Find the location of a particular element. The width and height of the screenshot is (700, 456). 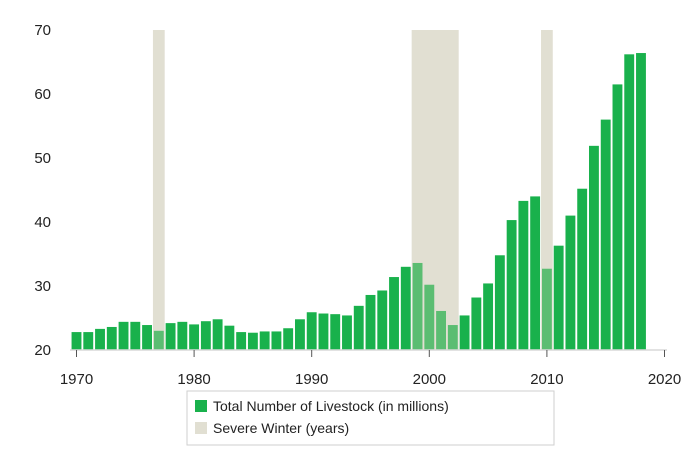

legend-severe-winter-label: Severe Winter (years) is located at coordinates (281, 428).